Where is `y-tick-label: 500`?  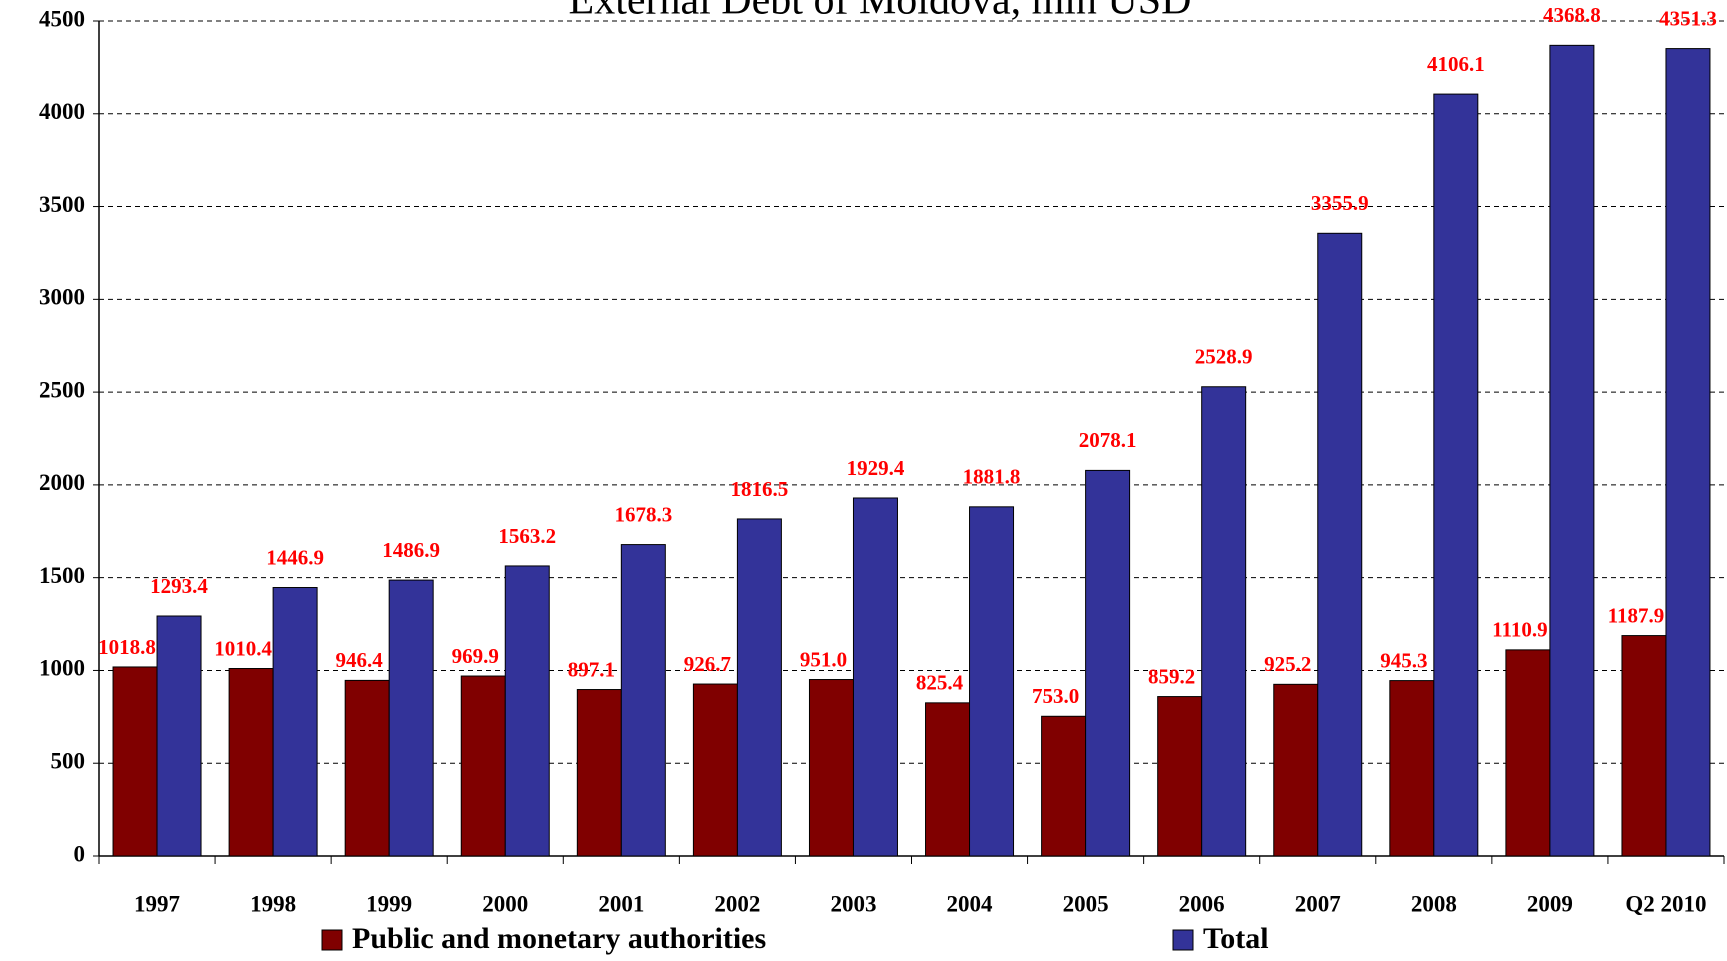
y-tick-label: 500 is located at coordinates (68, 761).